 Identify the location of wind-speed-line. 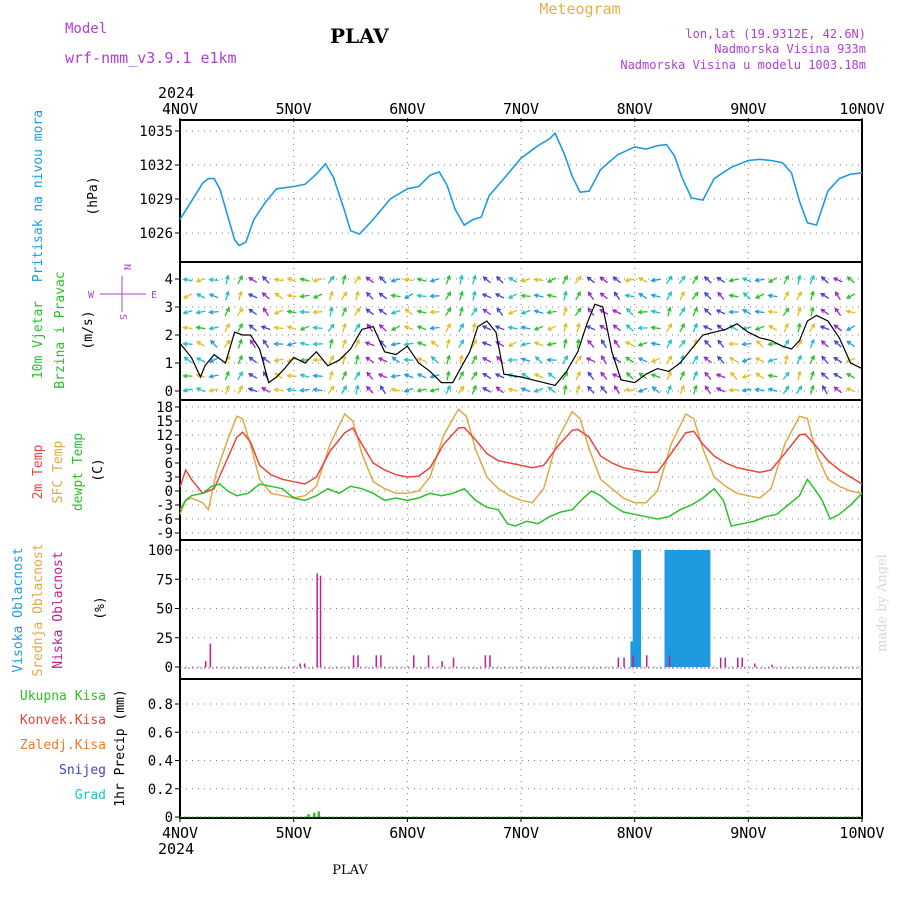
(521, 345).